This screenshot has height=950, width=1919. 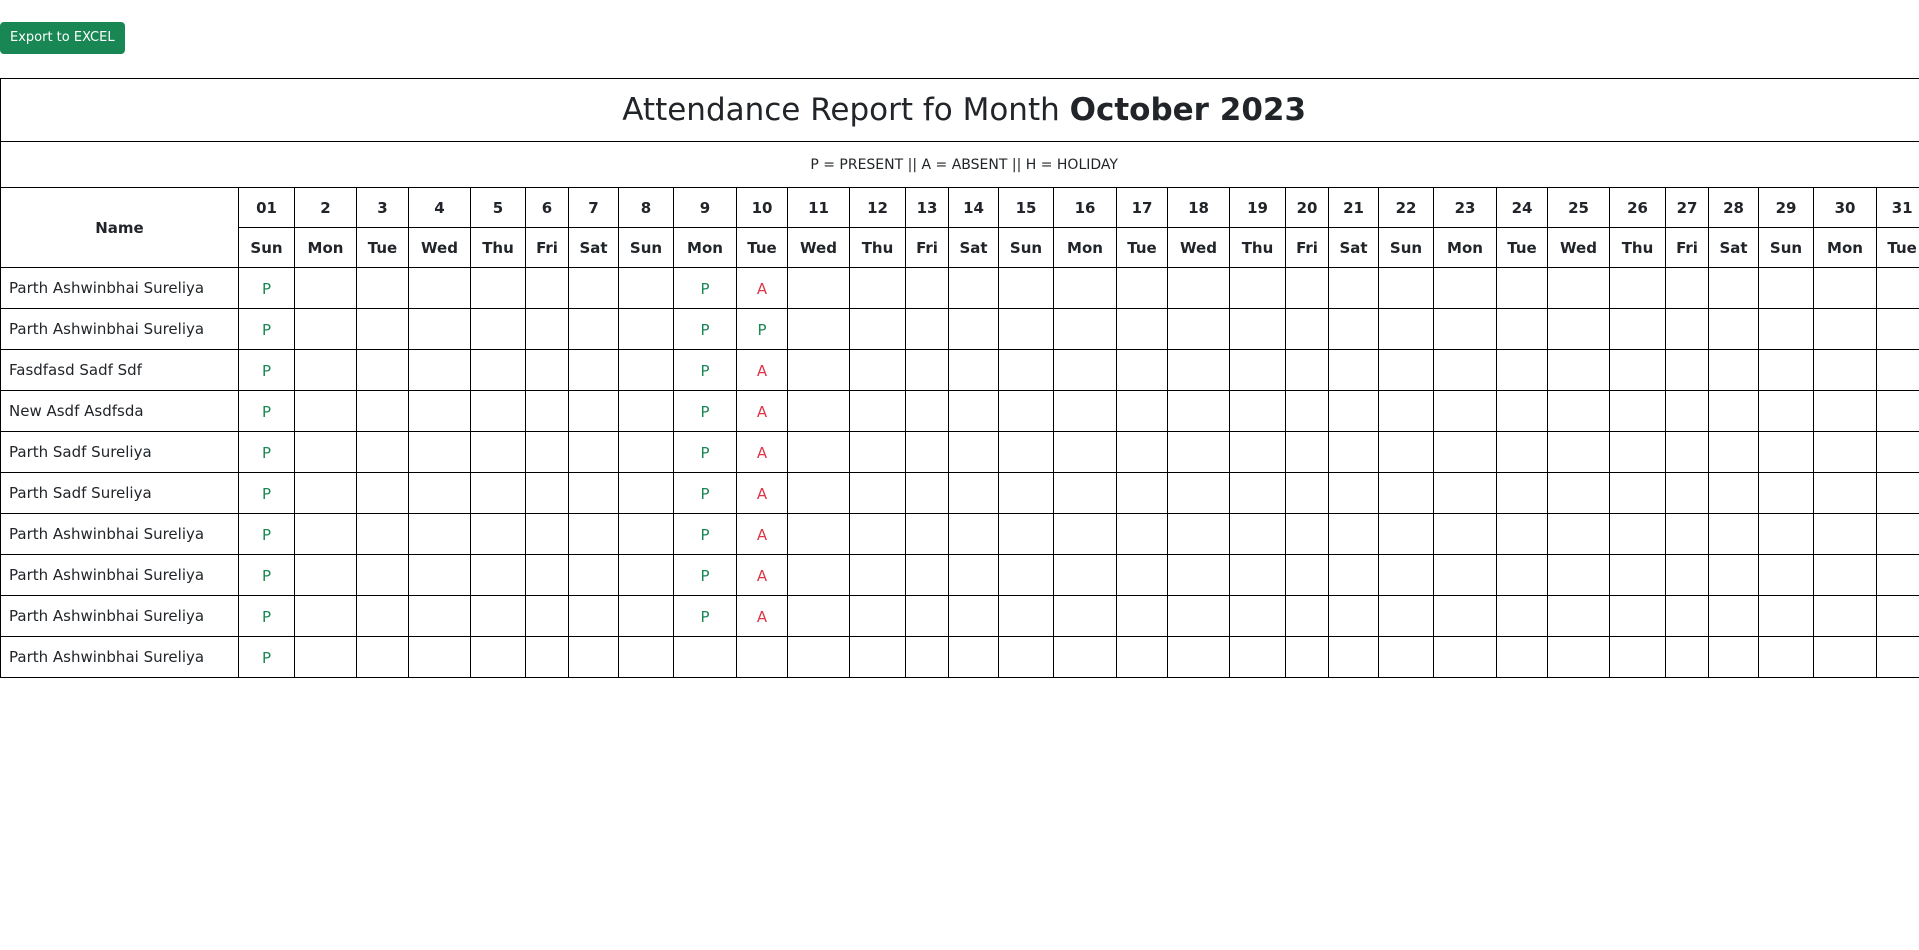 I want to click on day-number-header: 24, so click(x=1522, y=207).